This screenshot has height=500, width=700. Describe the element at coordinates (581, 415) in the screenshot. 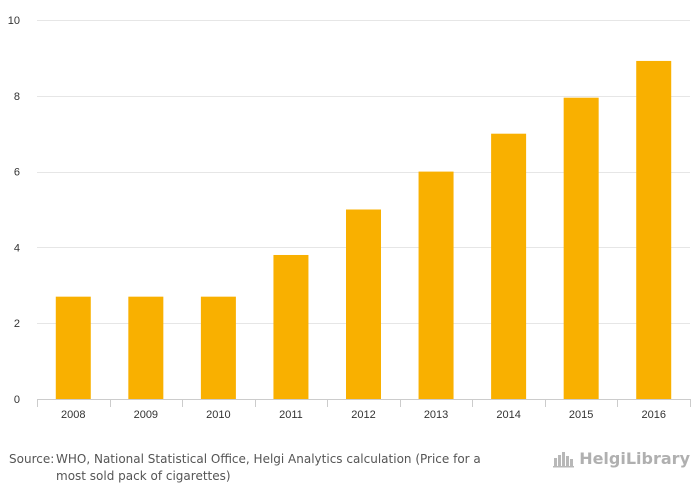

I see `x-tick-label: 2015` at that location.